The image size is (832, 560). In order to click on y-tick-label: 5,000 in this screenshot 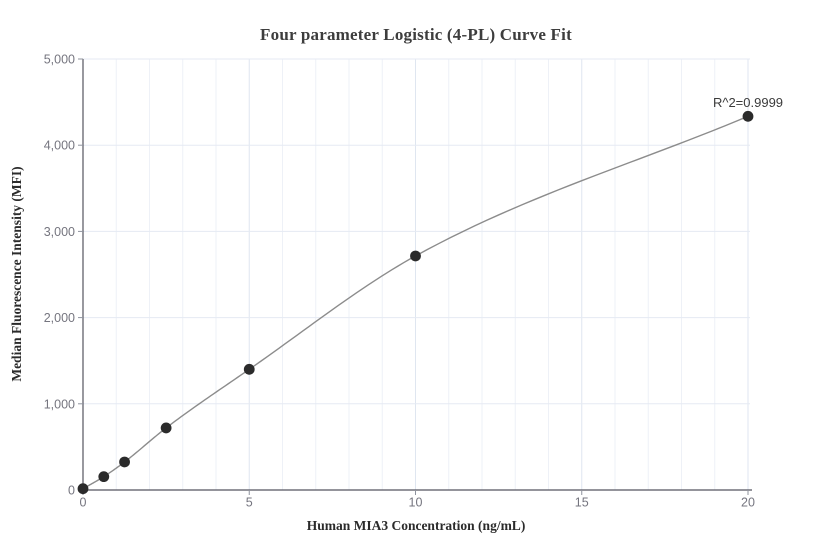, I will do `click(59, 60)`.